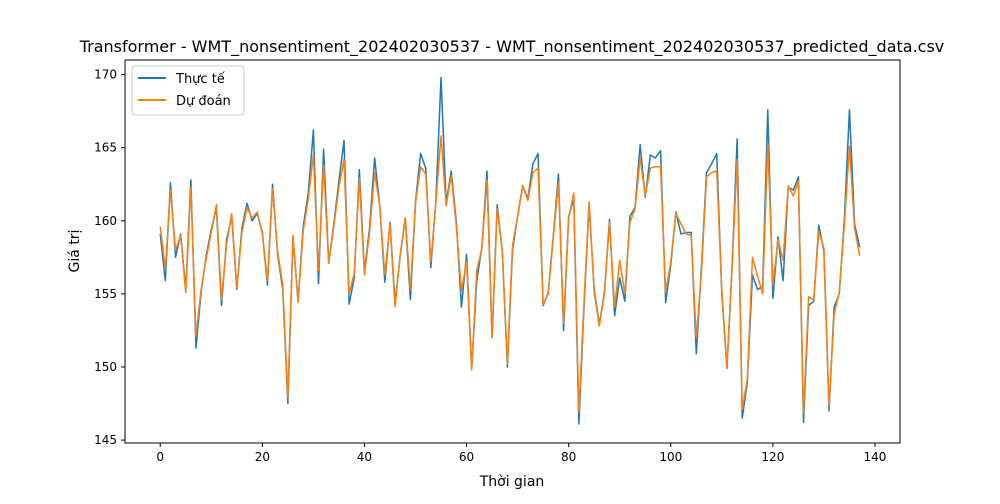  I want to click on y-tick-label: 145, so click(105, 440).